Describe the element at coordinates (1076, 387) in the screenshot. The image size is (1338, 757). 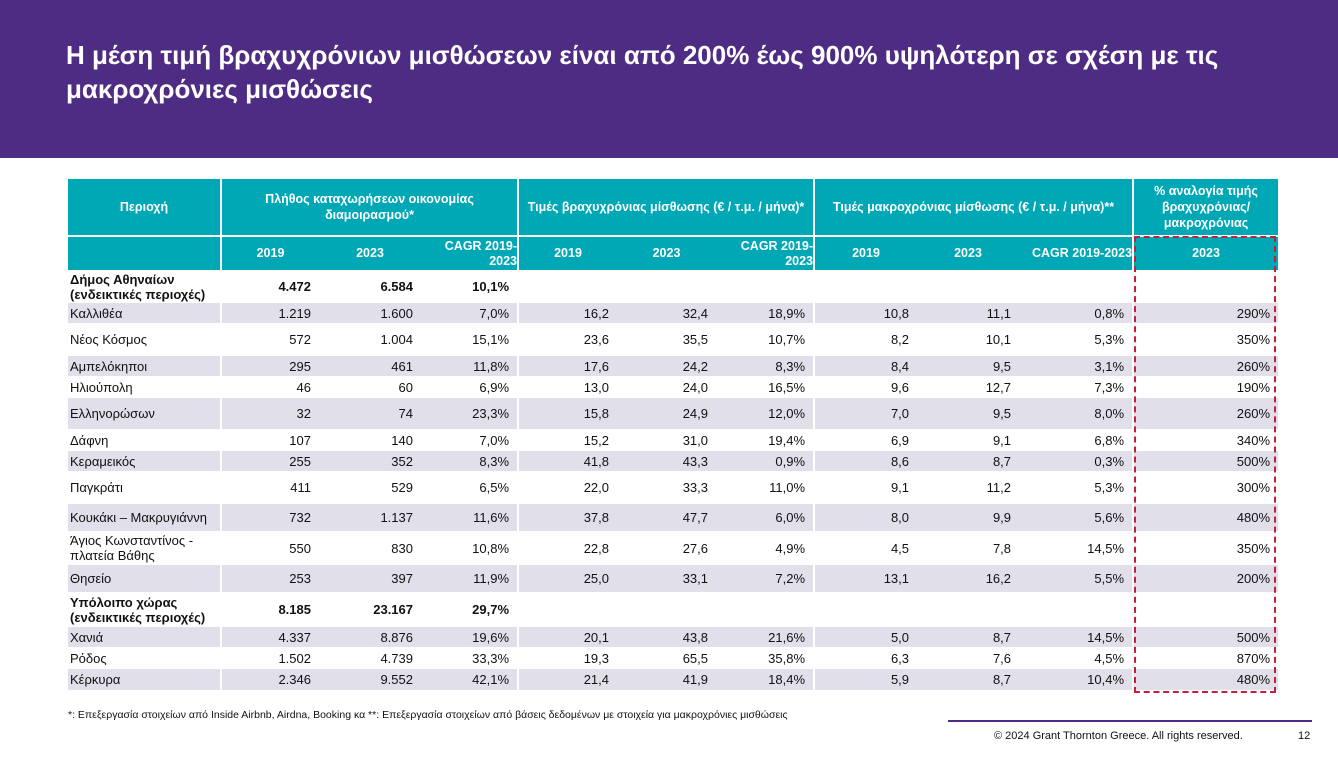
I see `long-cagr-cell: 7,3%` at that location.